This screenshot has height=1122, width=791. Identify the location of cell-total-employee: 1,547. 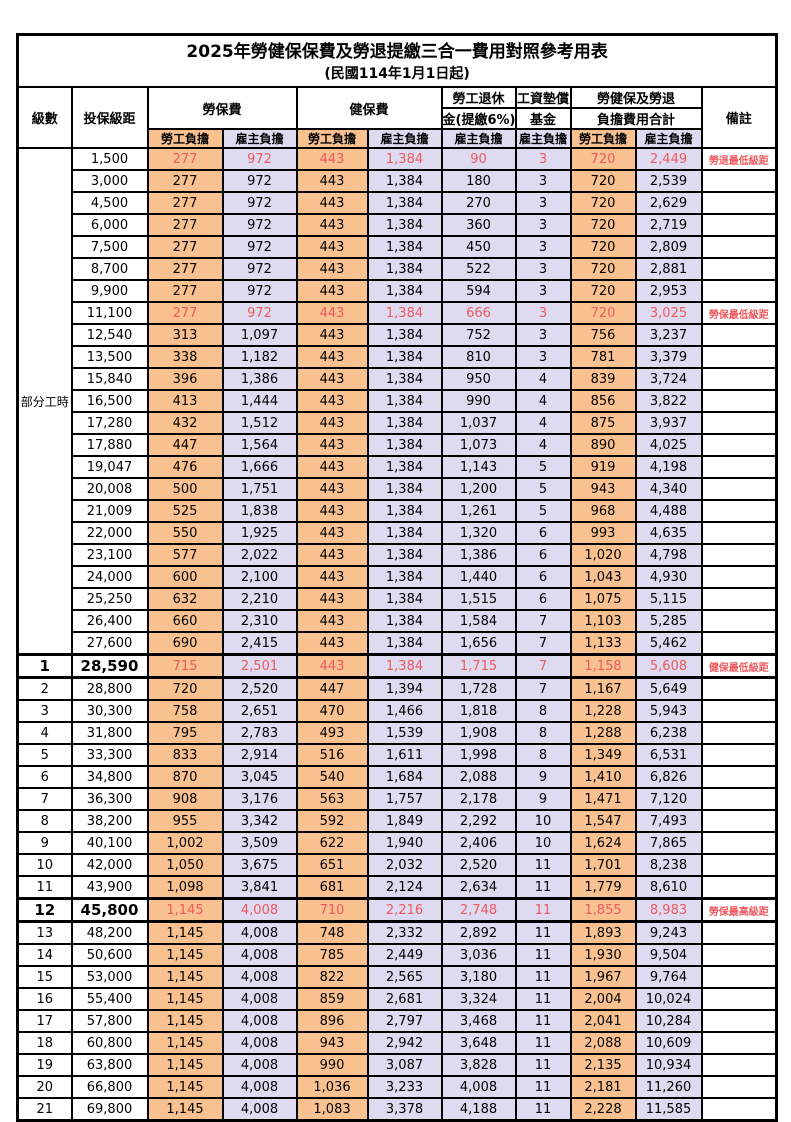
(603, 821).